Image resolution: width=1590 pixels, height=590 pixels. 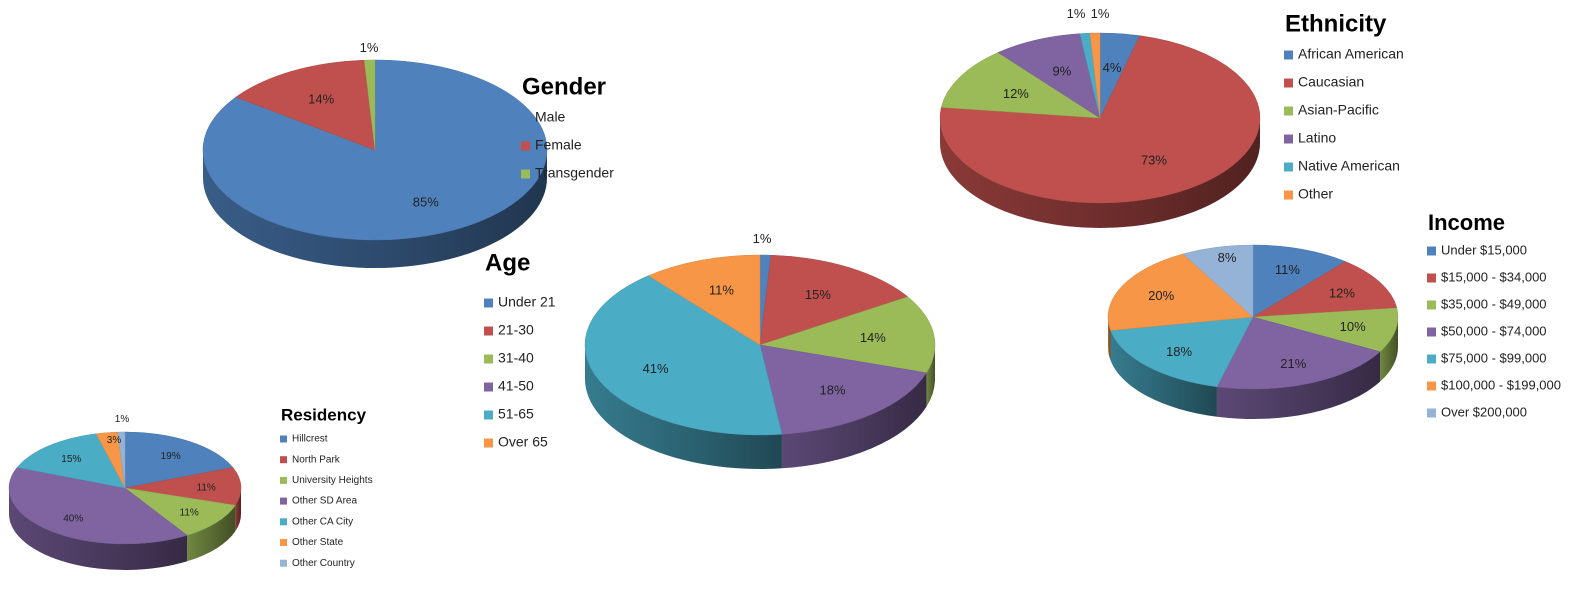 What do you see at coordinates (516, 358) in the screenshot?
I see `age-legend-item-31-40: 31-40` at bounding box center [516, 358].